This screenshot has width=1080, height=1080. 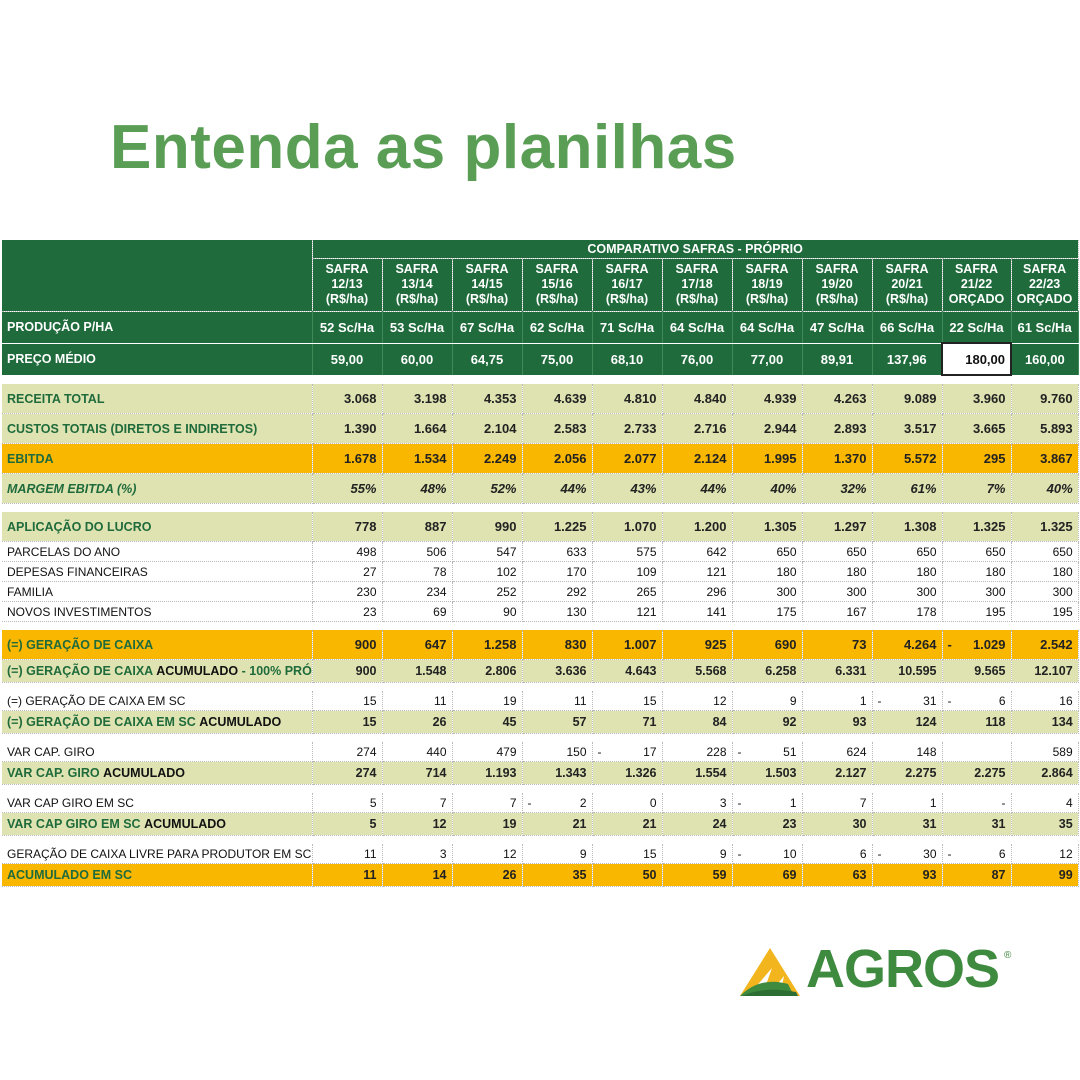 I want to click on cell-value: 2.733, so click(x=640, y=428).